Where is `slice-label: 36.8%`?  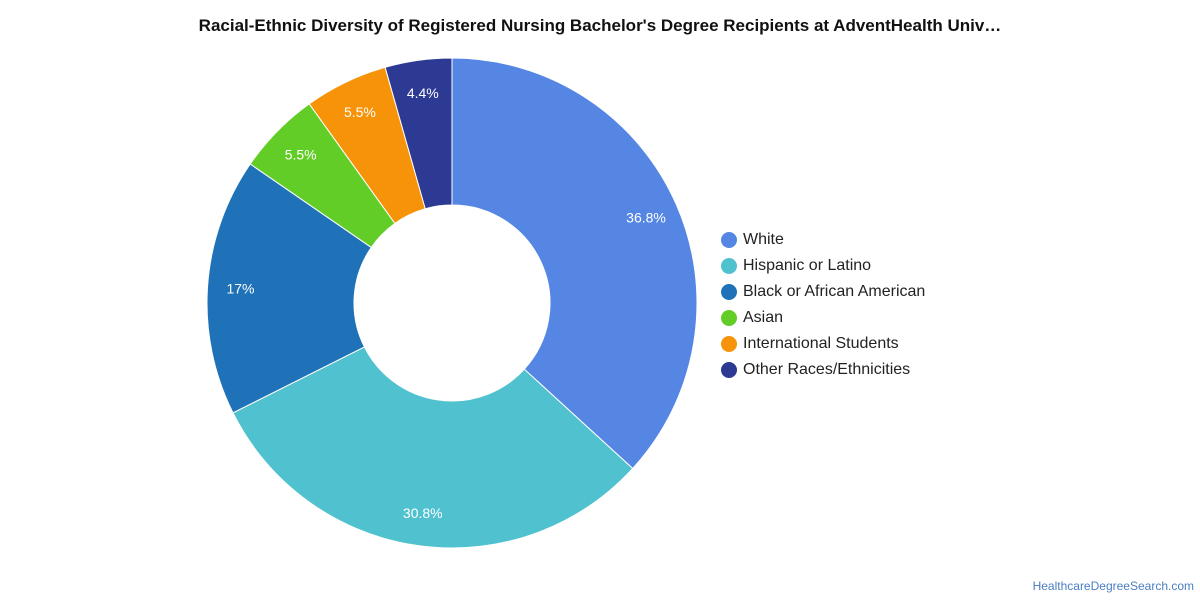 slice-label: 36.8% is located at coordinates (646, 218).